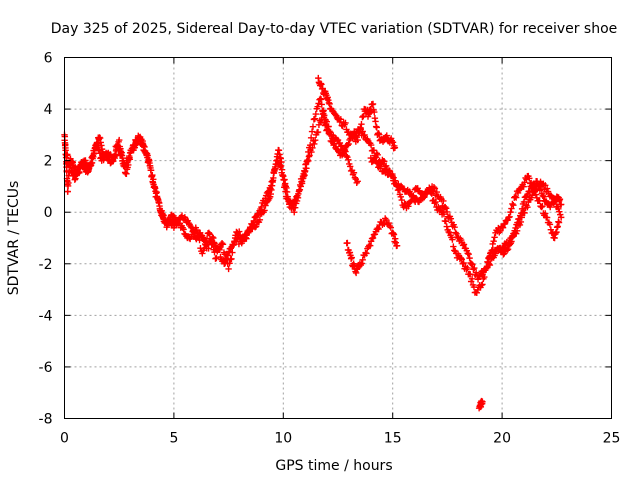 The width and height of the screenshot is (640, 480). Describe the element at coordinates (46, 265) in the screenshot. I see `y-tick-label: -2` at that location.